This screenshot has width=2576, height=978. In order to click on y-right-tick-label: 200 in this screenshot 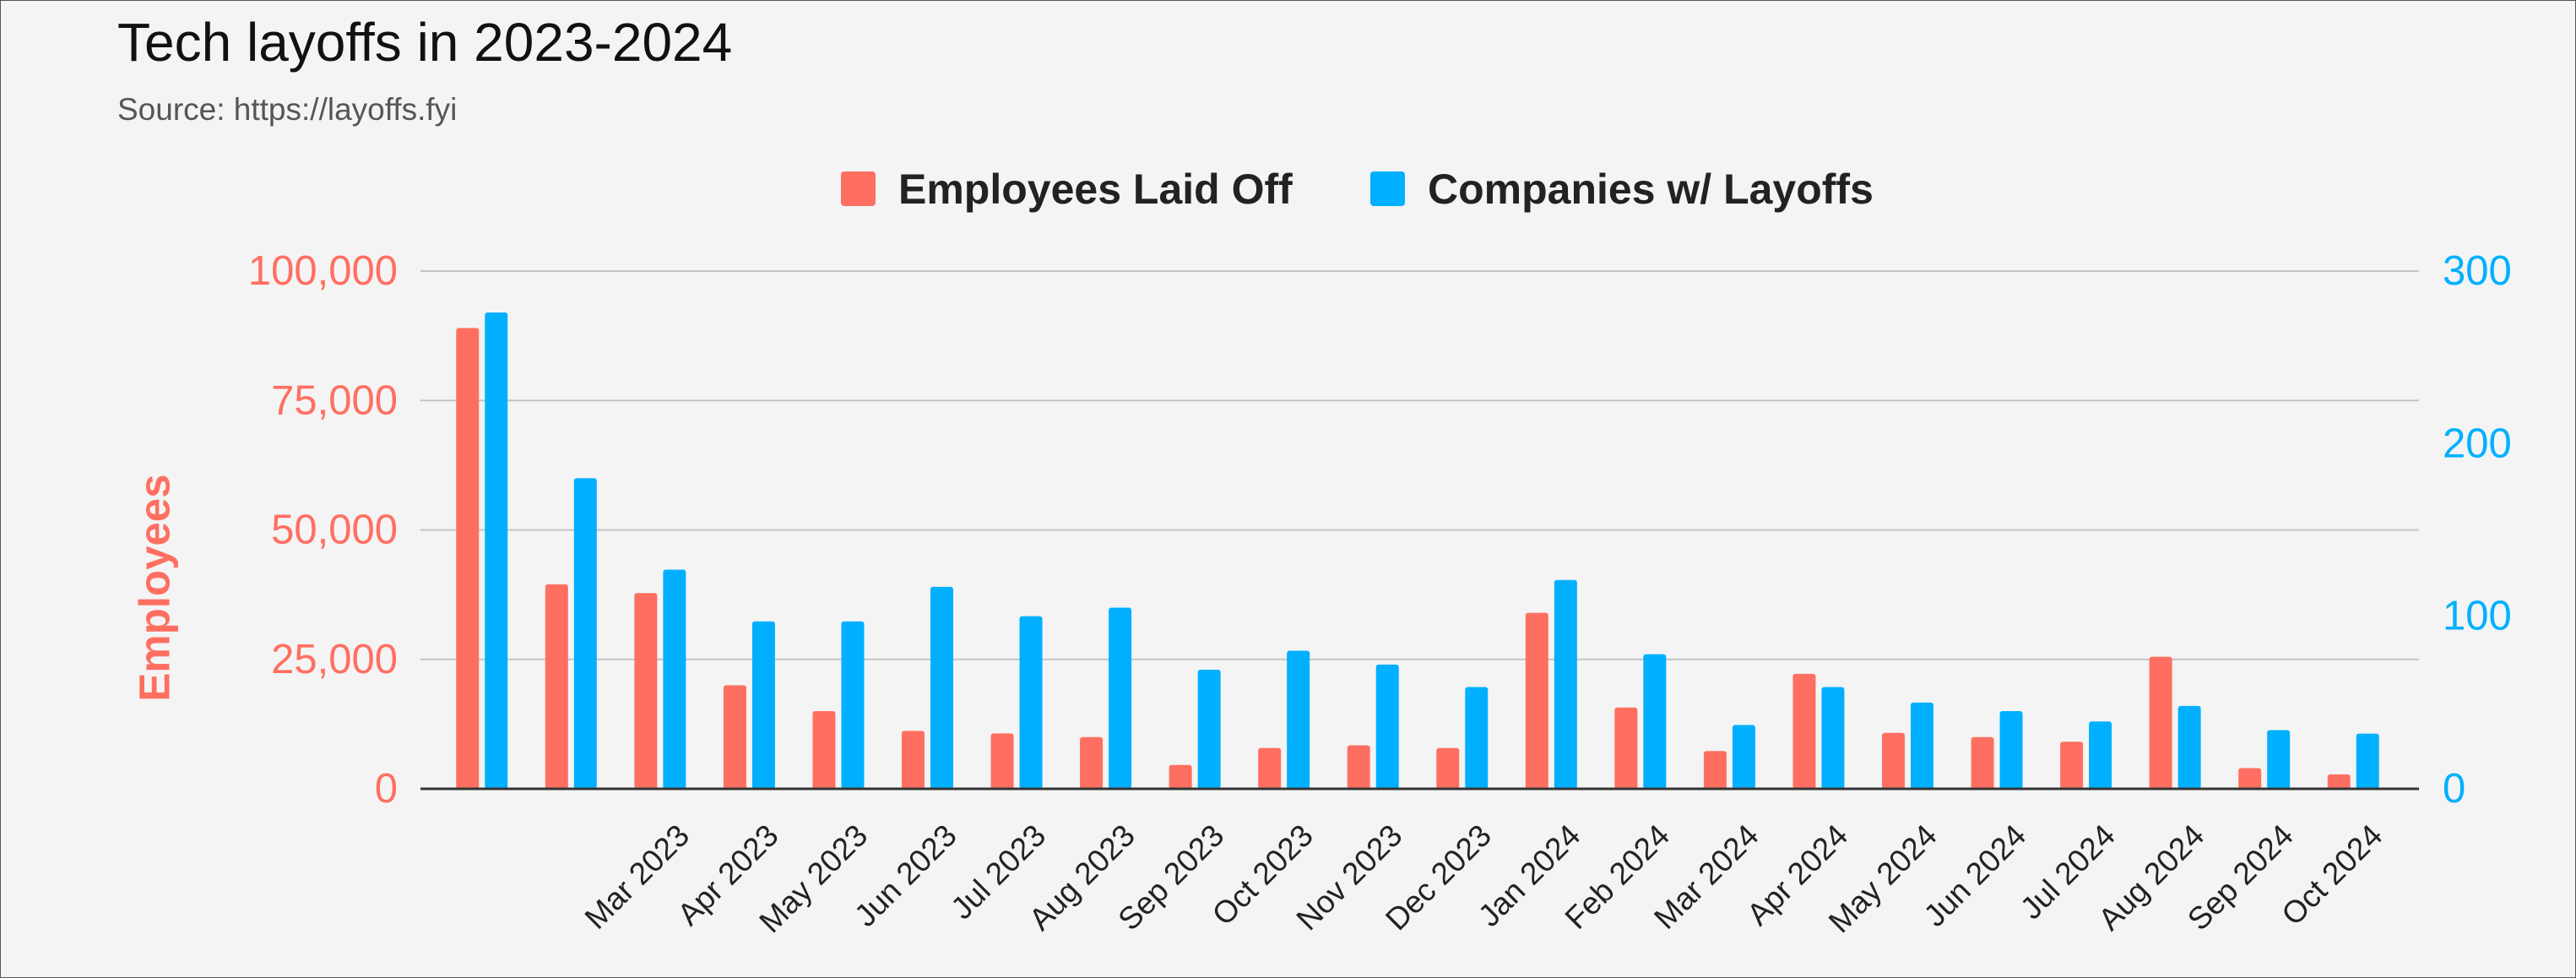, I will do `click(2478, 443)`.